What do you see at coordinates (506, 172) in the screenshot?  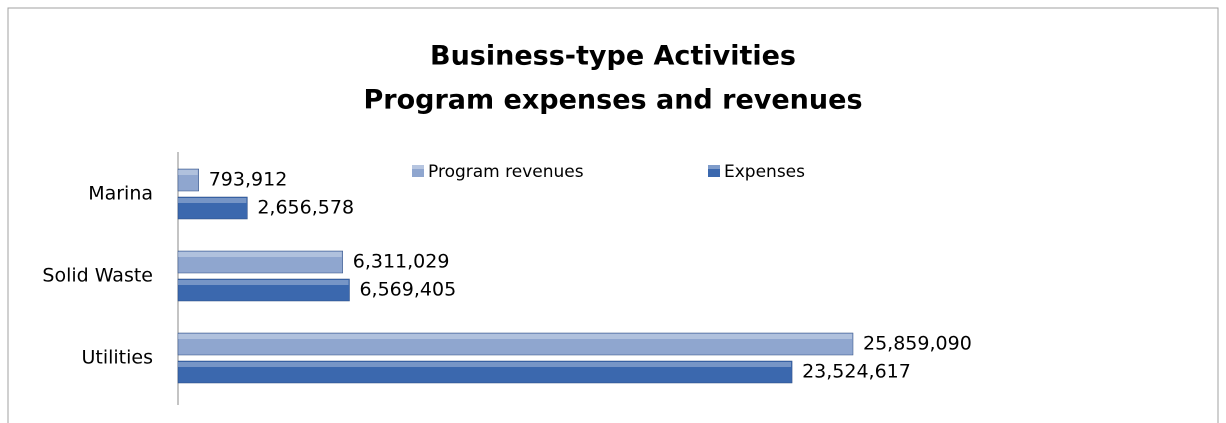 I see `legend-label: Program revenues` at bounding box center [506, 172].